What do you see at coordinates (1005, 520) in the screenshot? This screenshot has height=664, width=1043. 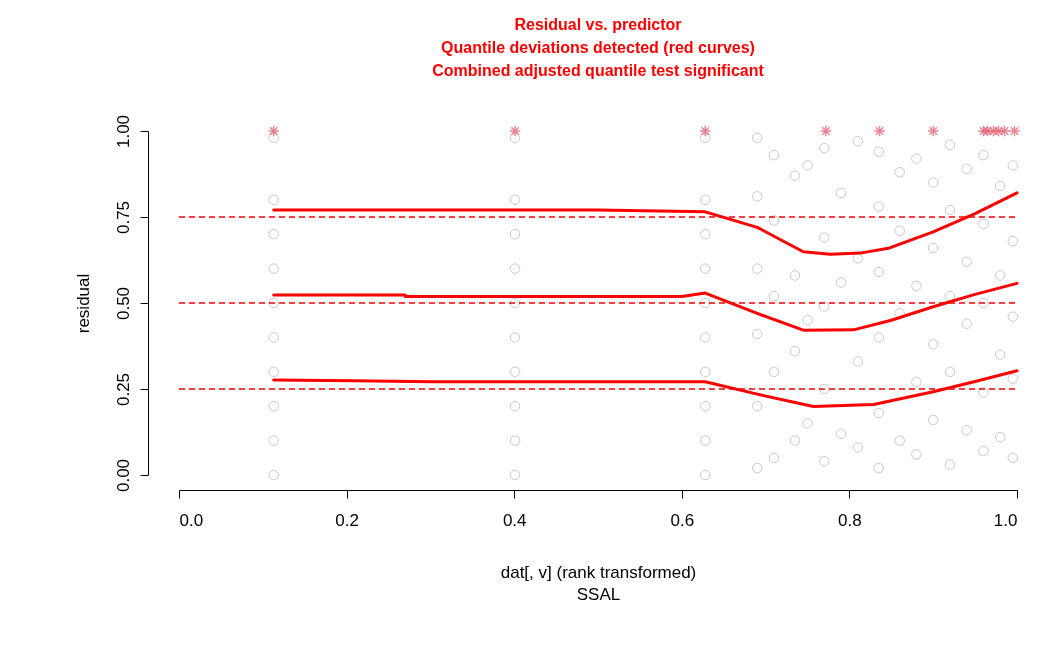 I see `x-tick-label: 1.0` at bounding box center [1005, 520].